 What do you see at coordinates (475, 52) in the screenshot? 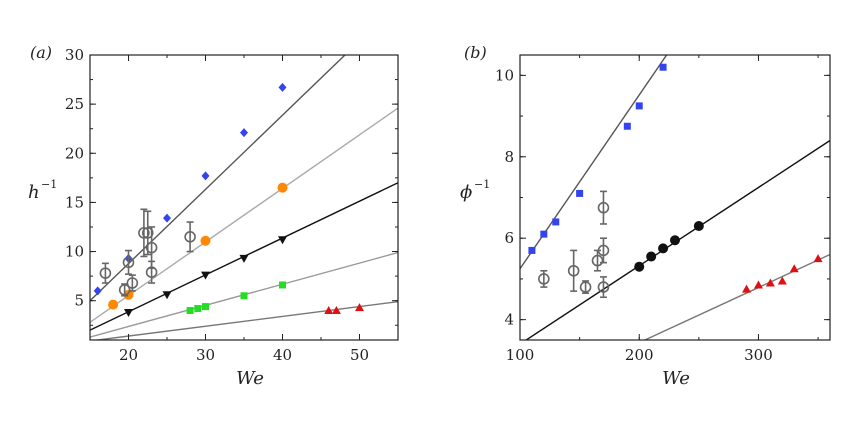
I see `panel-b-label: (b)` at bounding box center [475, 52].